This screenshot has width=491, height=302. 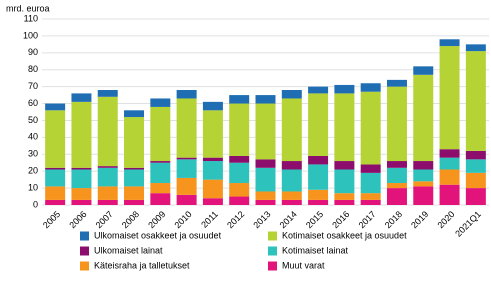 I want to click on y-tick-label: 70, so click(x=33, y=86).